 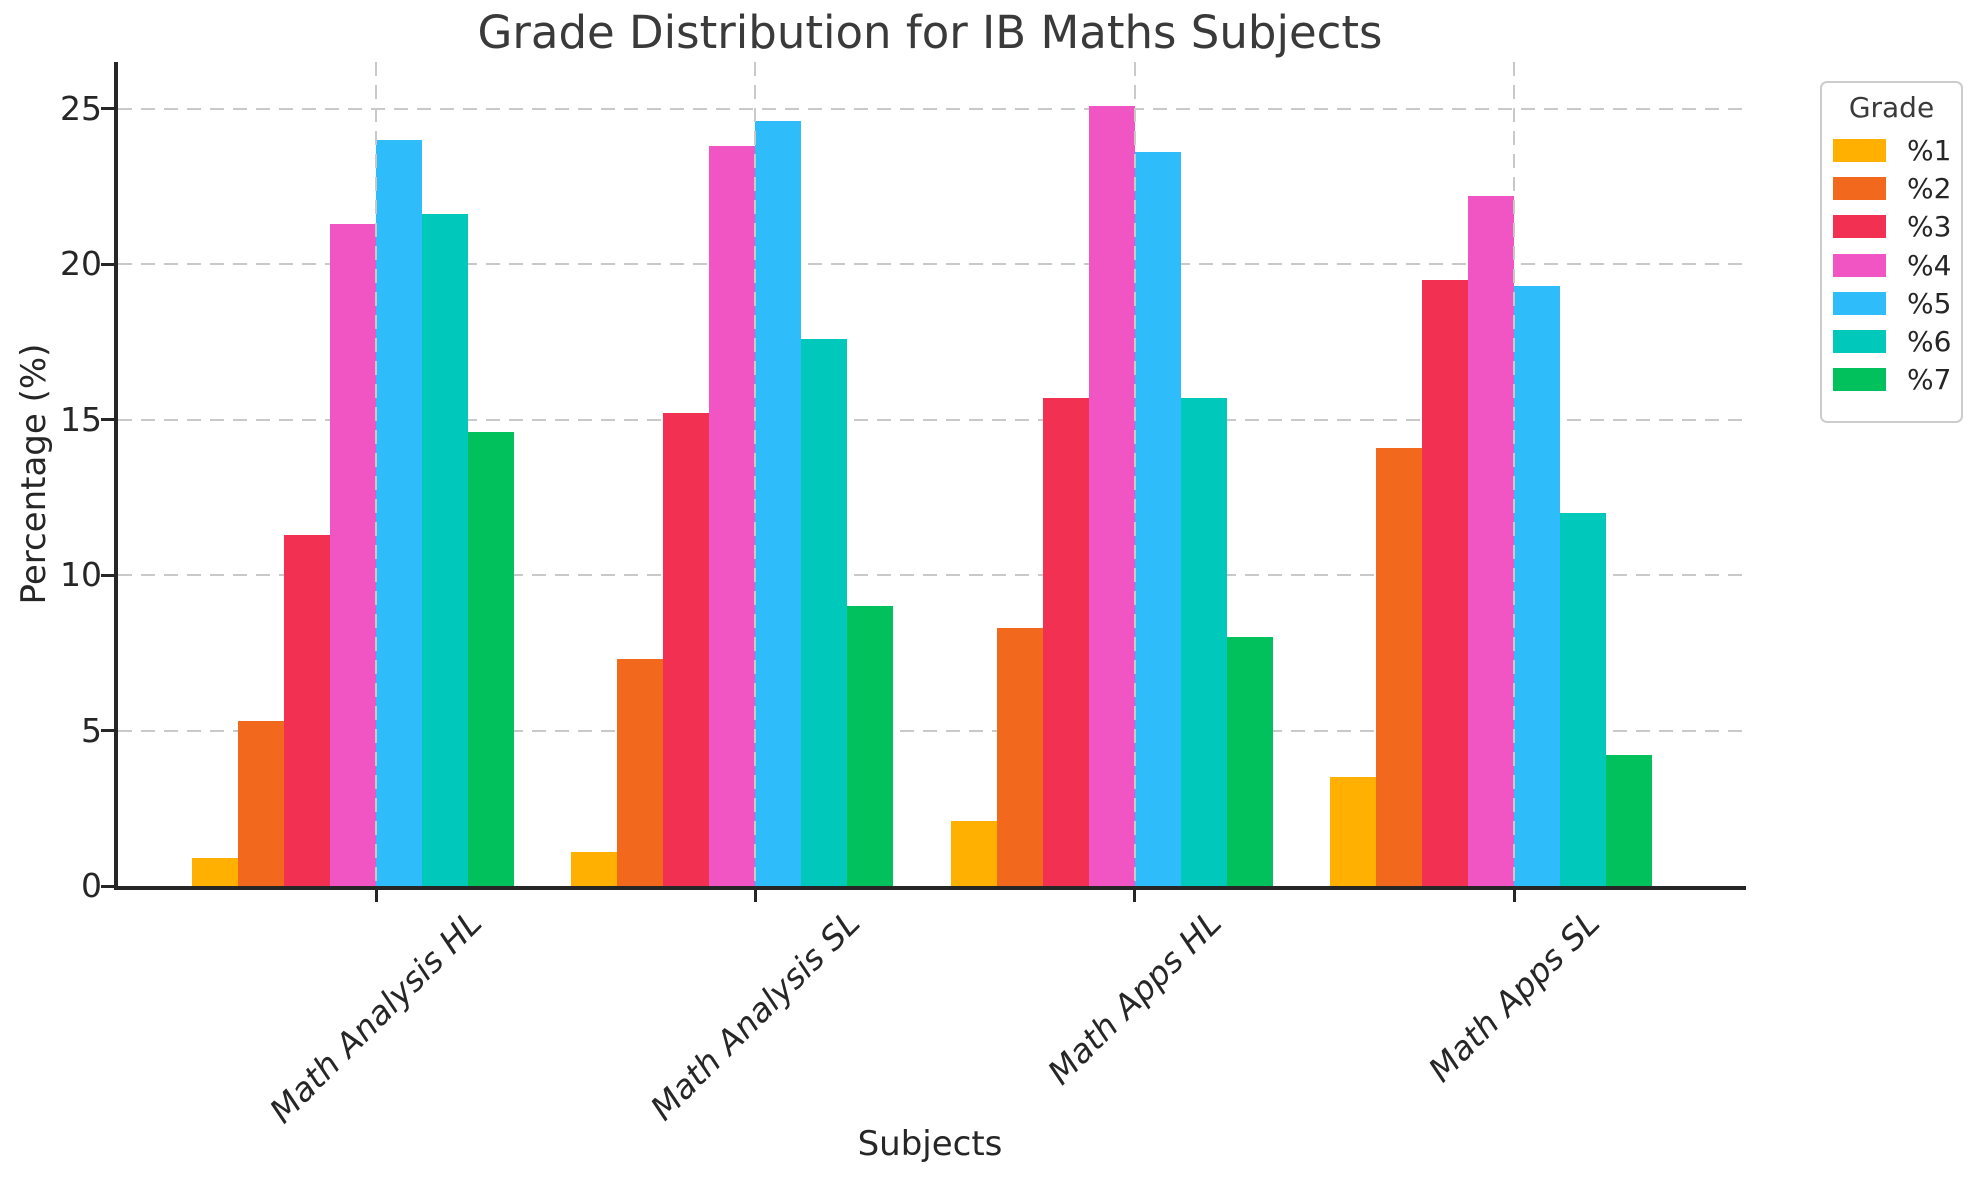 I want to click on legend-item-2: %2, so click(x=1894, y=188).